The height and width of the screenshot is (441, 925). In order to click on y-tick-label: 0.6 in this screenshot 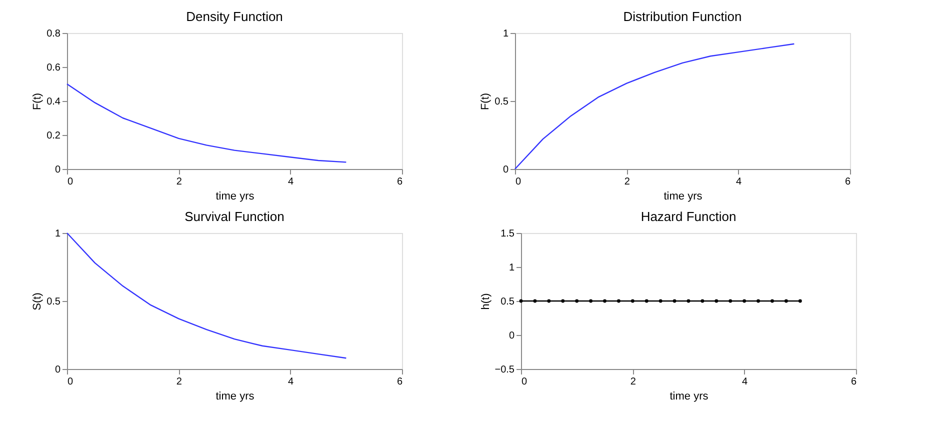, I will do `click(53, 68)`.